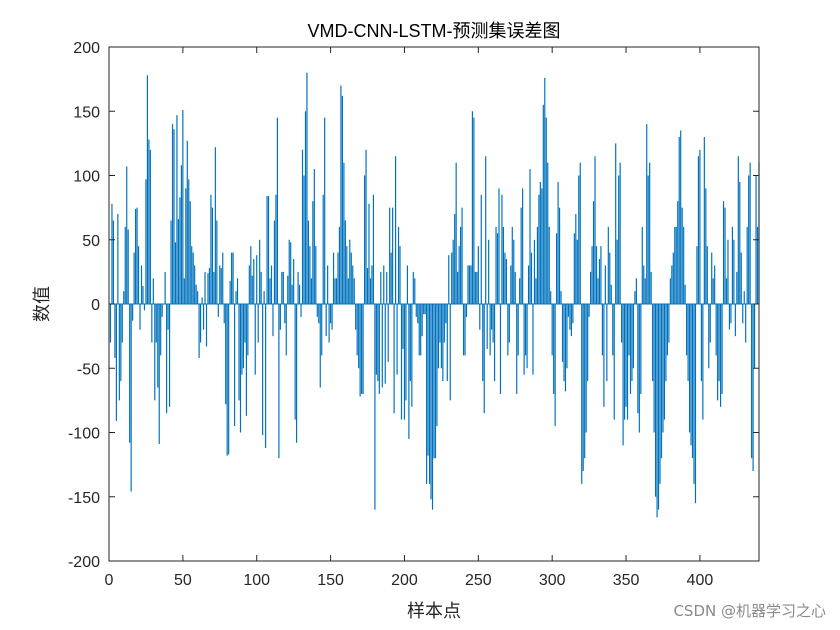 The width and height of the screenshot is (840, 630). Describe the element at coordinates (84, 434) in the screenshot. I see `y-tick-label: -100` at that location.